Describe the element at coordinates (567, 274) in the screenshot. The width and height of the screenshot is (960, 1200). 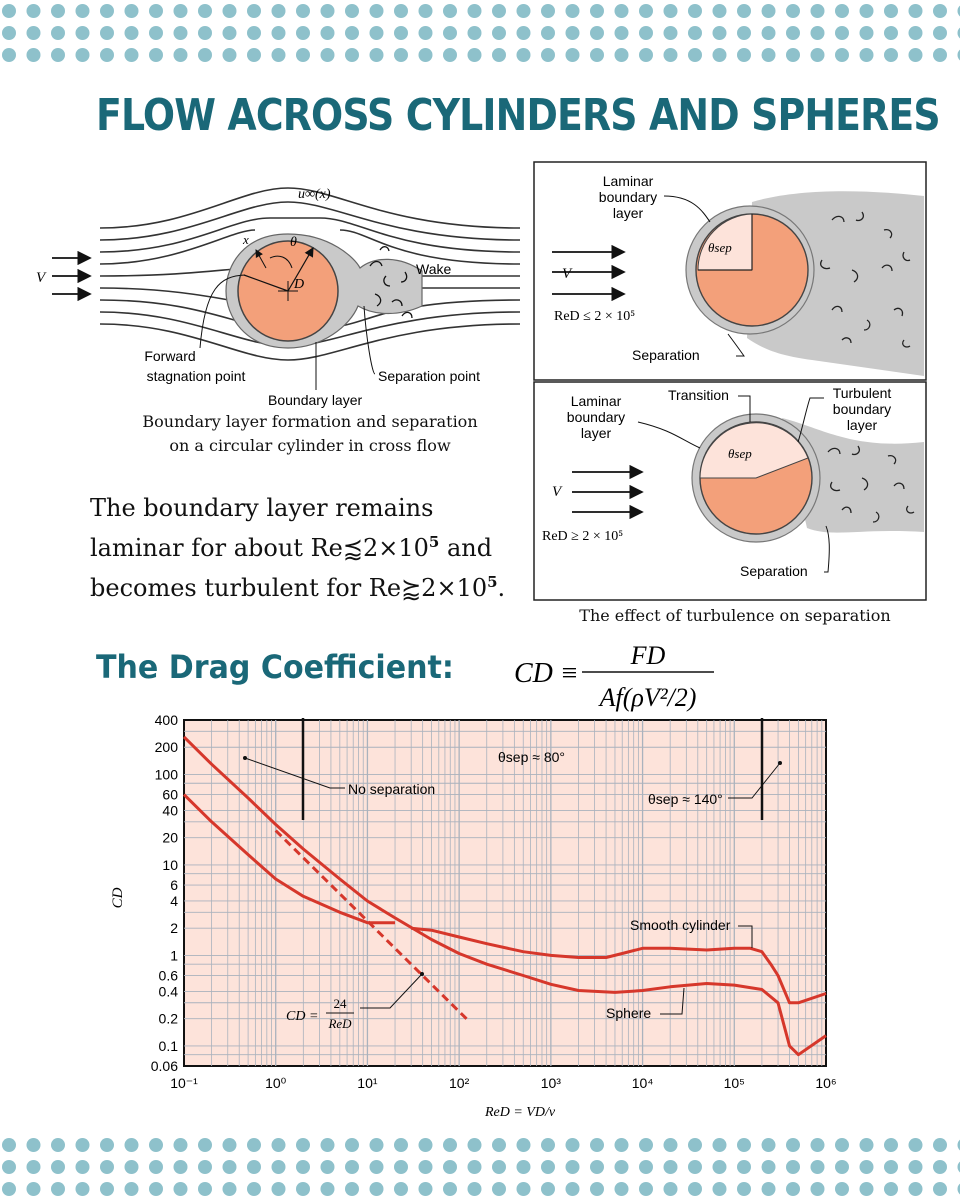
I see `laminar-velocity-label: V` at that location.